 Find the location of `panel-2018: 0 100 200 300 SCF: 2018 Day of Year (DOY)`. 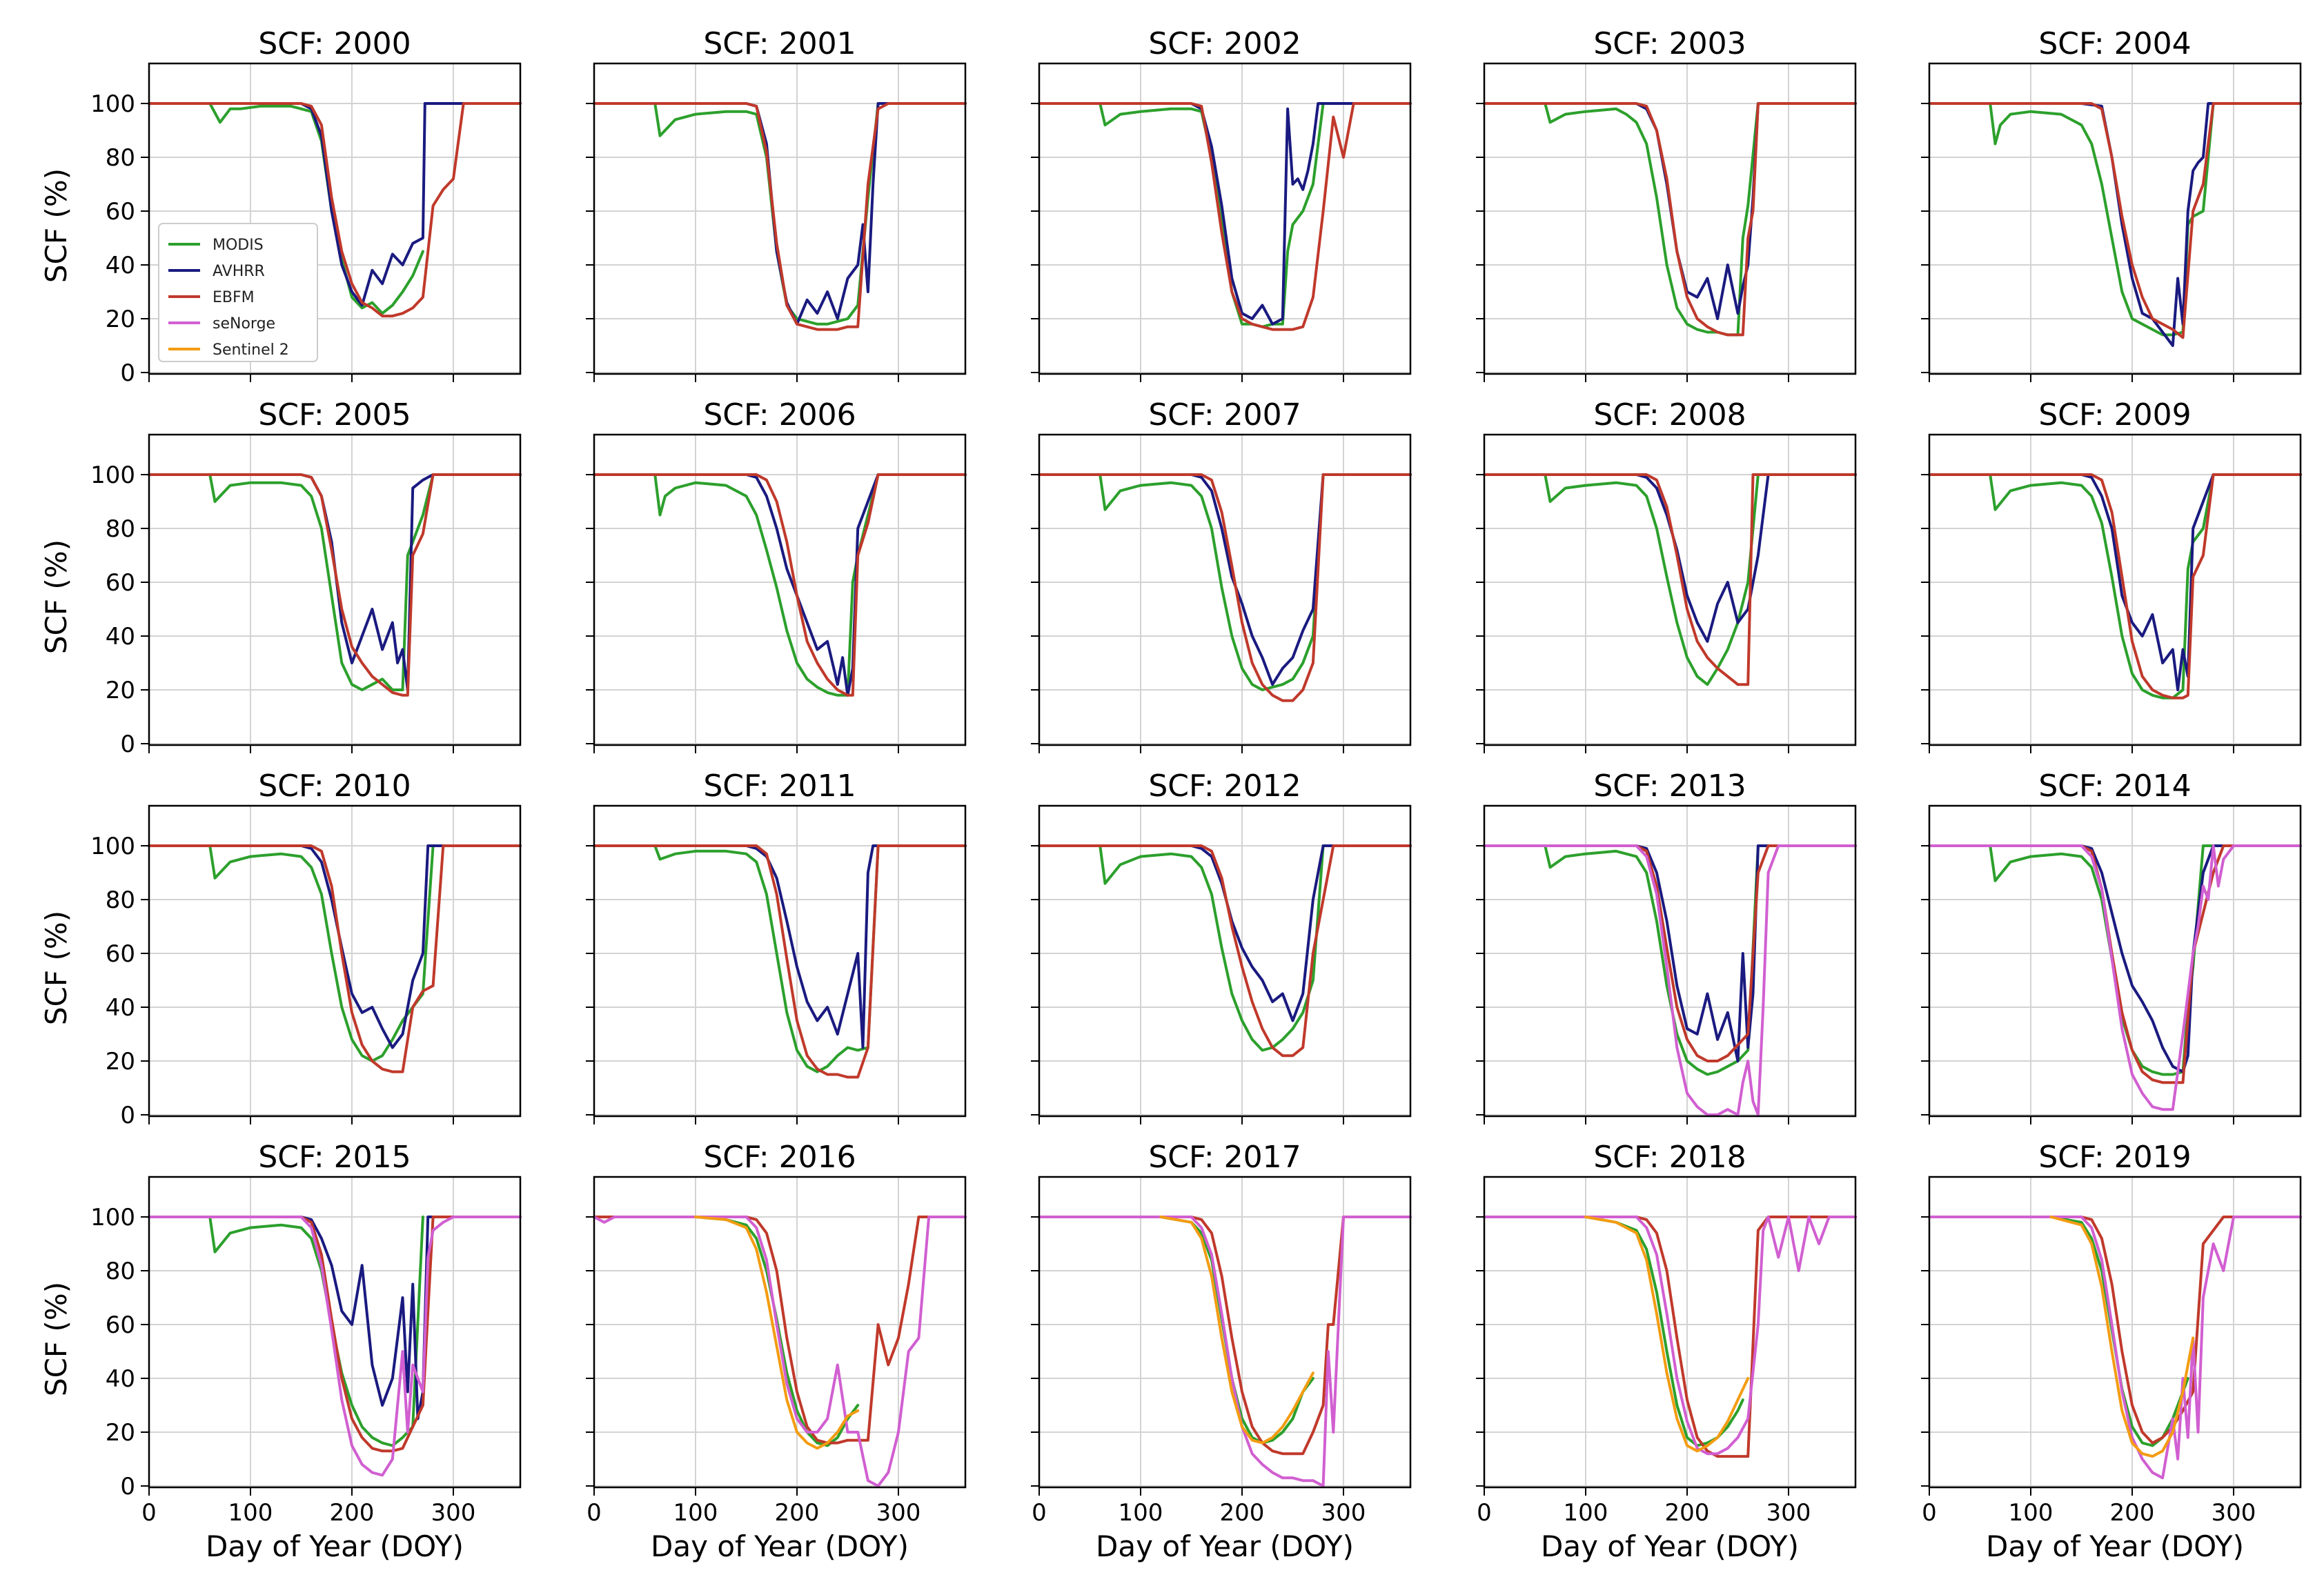

panel-2018: 0 100 200 300 SCF: 2018 Day of Year (DOY) is located at coordinates (1666, 1351).